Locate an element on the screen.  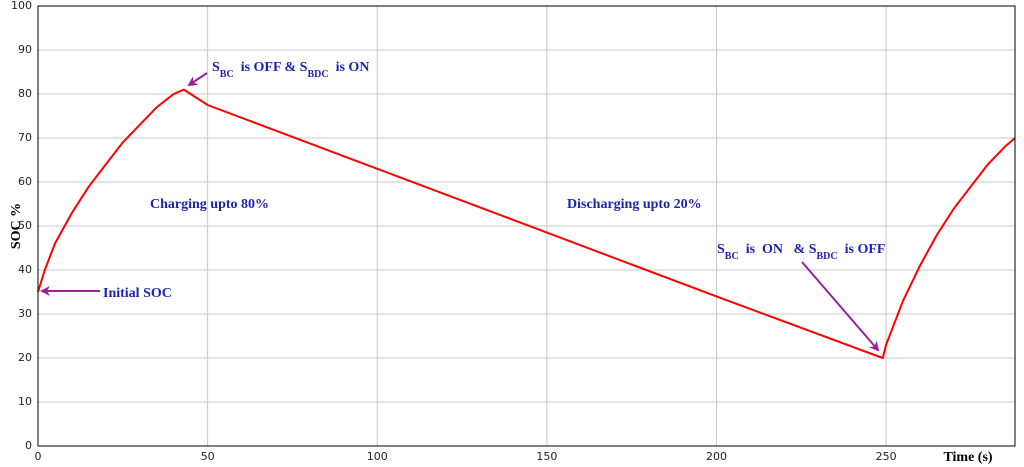
x-tick-label: 100 is located at coordinates (377, 456).